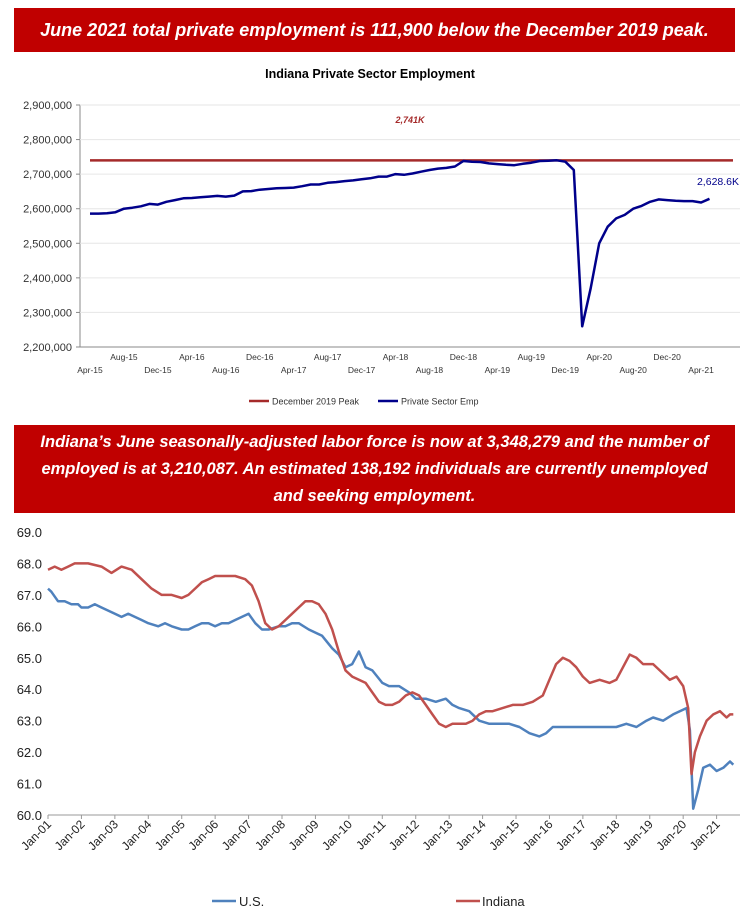  I want to click on chart2-y-tick-label: 67.0, so click(29, 595).